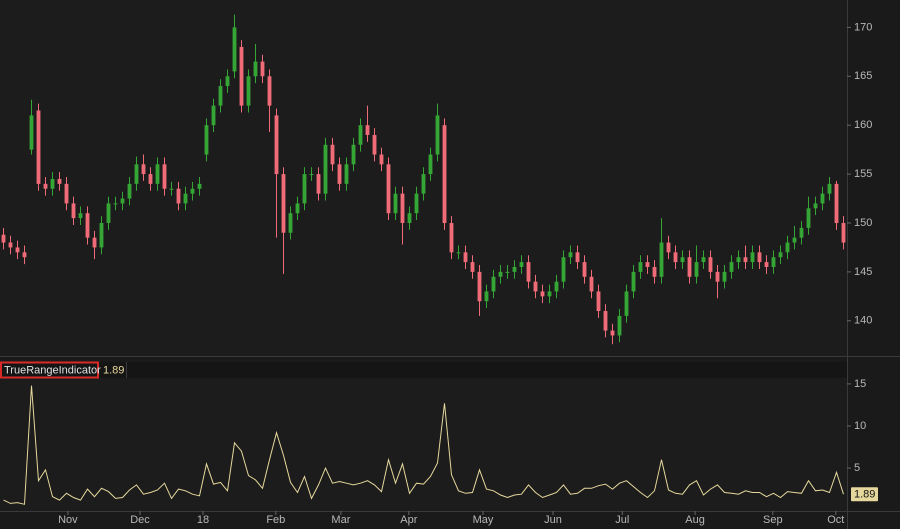  What do you see at coordinates (860, 384) in the screenshot?
I see `y-tick-label: 15` at bounding box center [860, 384].